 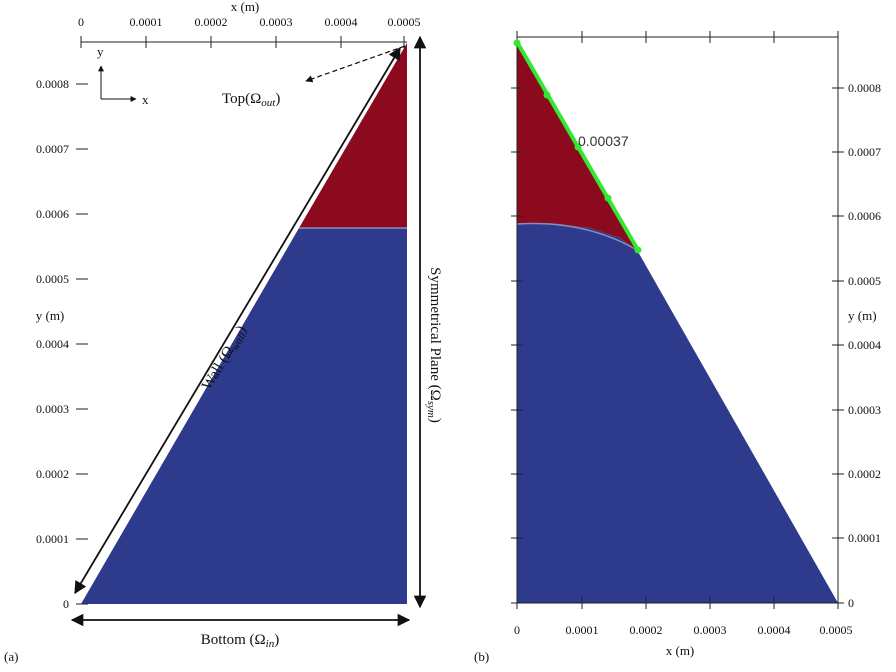 I want to click on interface-curve, so click(x=577, y=236).